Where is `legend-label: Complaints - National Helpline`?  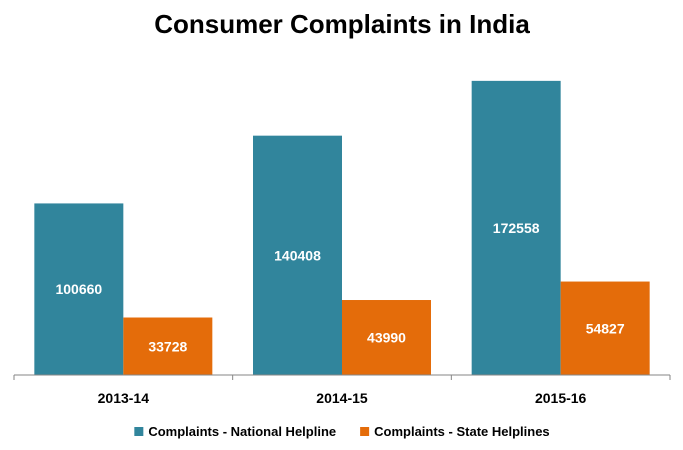
legend-label: Complaints - National Helpline is located at coordinates (242, 431).